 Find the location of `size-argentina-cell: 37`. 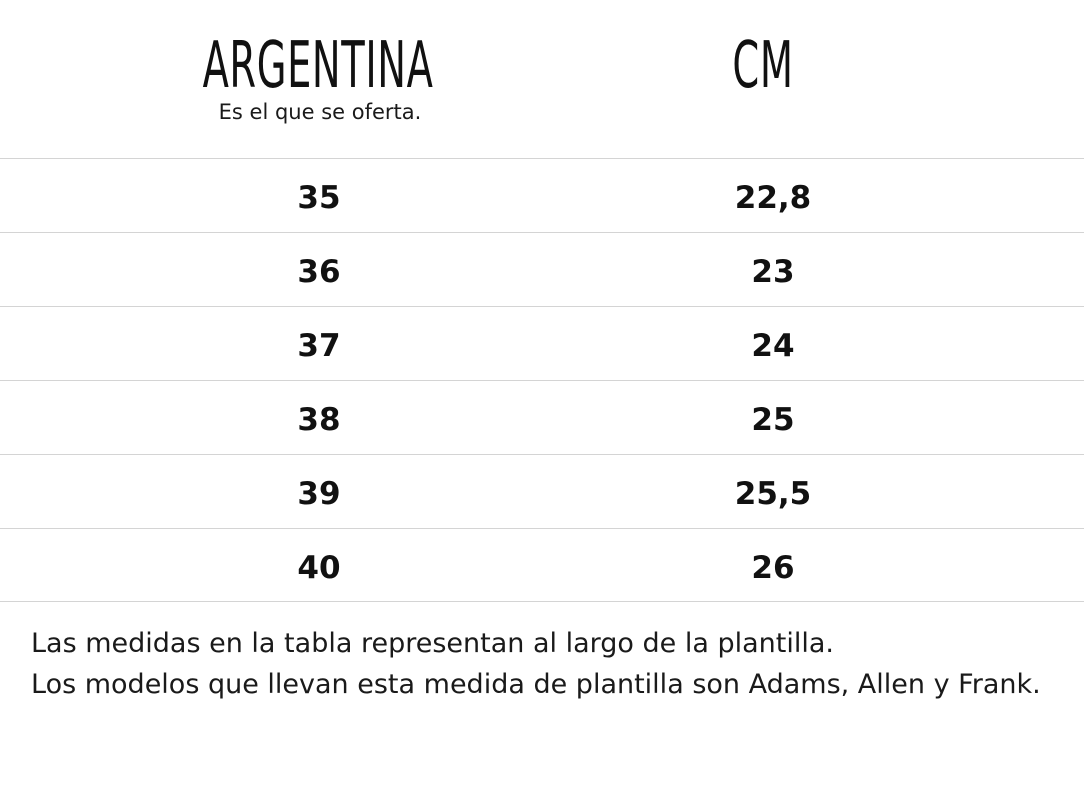

size-argentina-cell: 37 is located at coordinates (319, 346).